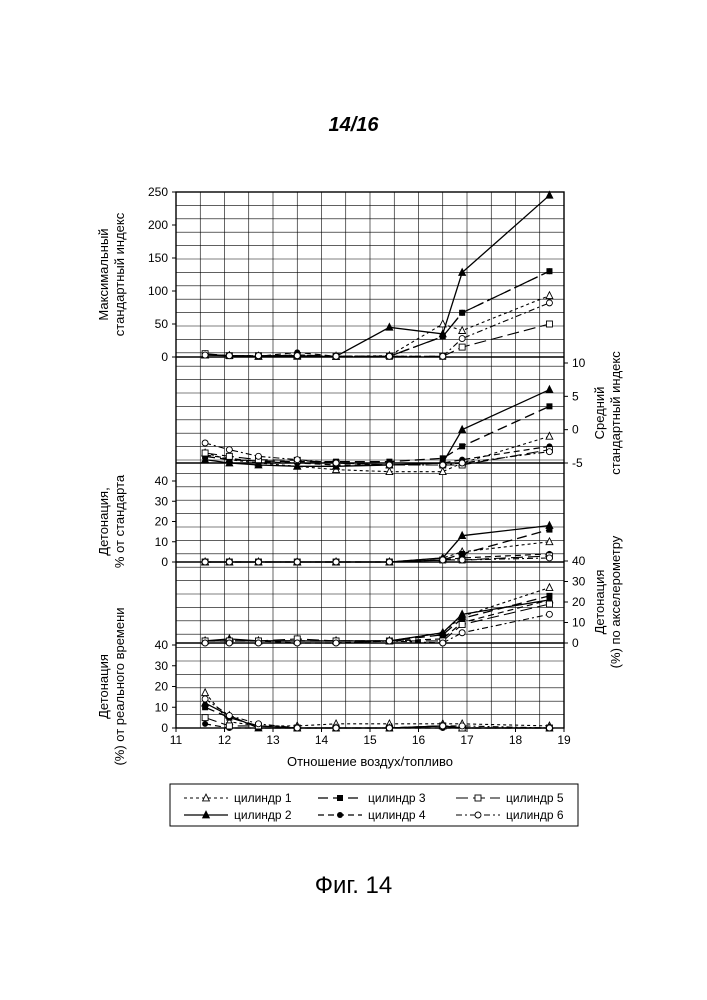 The height and width of the screenshot is (1000, 707). I want to click on y-axis-label: Детонация(%) от реального времени, so click(111, 686).